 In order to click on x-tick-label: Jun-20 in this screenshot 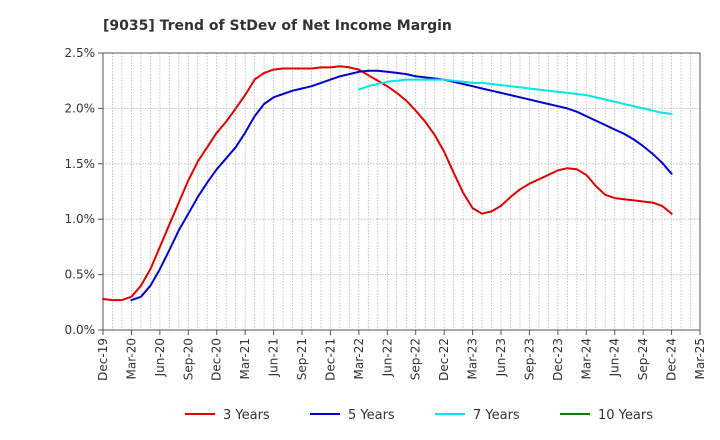, I will do `click(160, 357)`.